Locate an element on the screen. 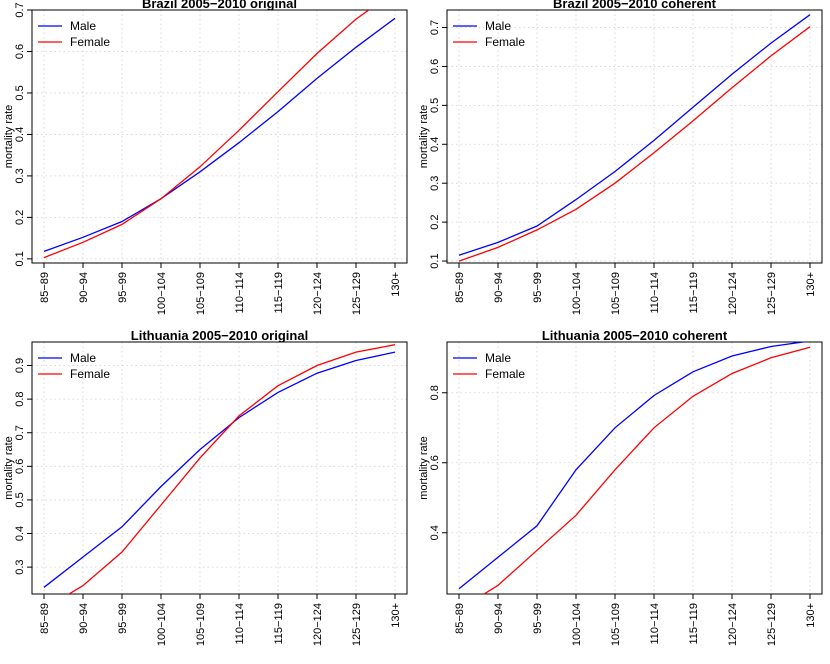 This screenshot has width=830, height=664. panel-title: Lithuania 2005−2010 coherent is located at coordinates (635, 335).